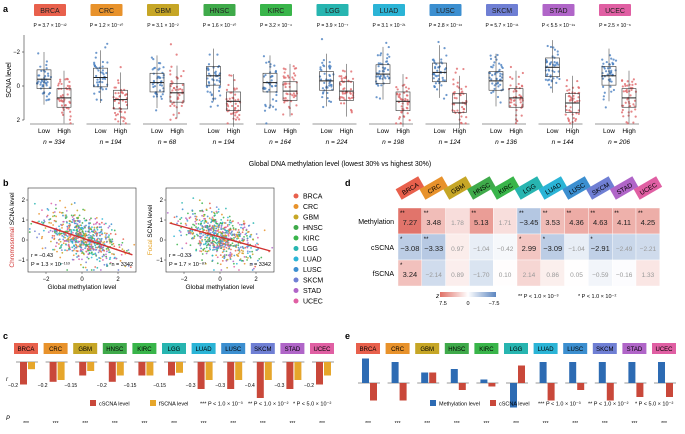 The width and height of the screenshot is (685, 434). What do you see at coordinates (457, 223) in the screenshot?
I see `panel-d-cell-value: 1.78` at bounding box center [457, 223].